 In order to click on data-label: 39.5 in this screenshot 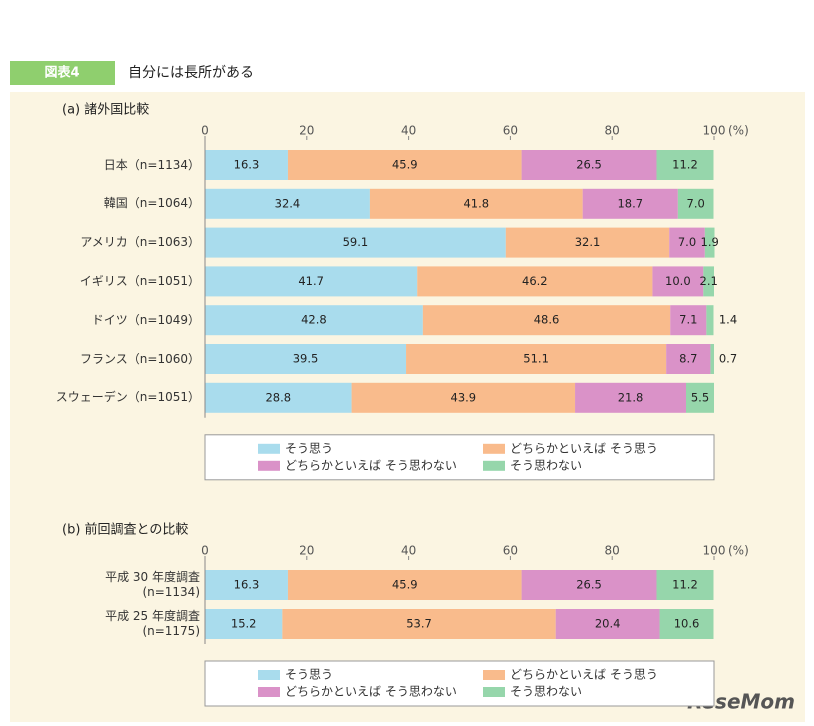, I will do `click(306, 359)`.